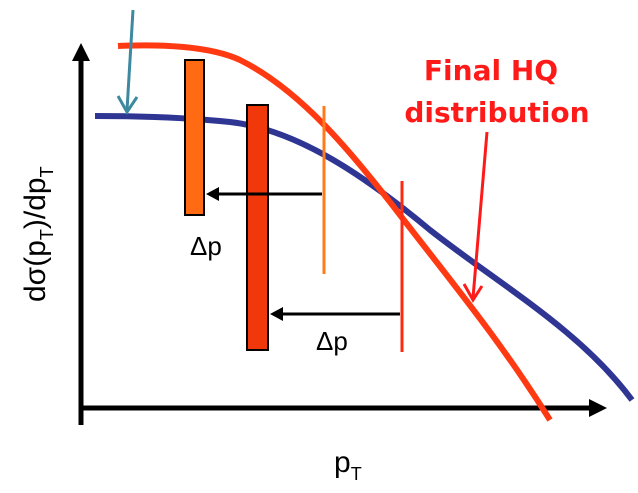 This screenshot has height=493, width=638. I want to click on teal-arrow, so click(130, 60).